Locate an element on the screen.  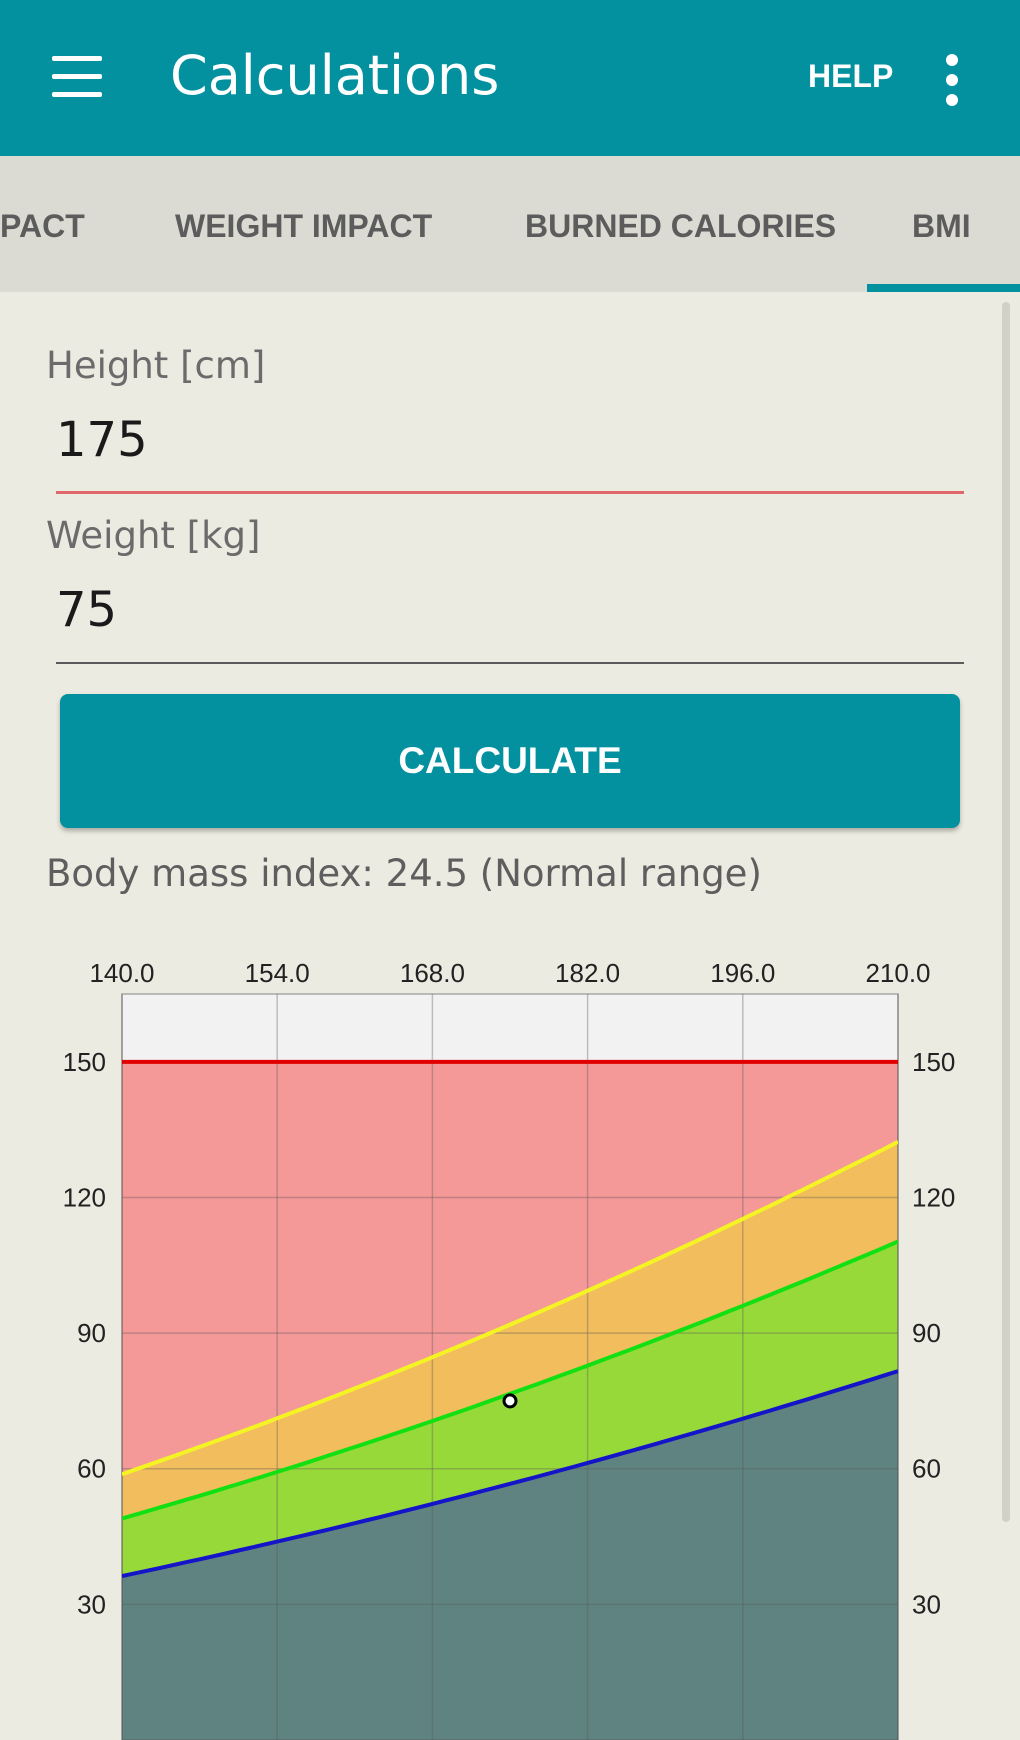
tab-bmi: BMI is located at coordinates (941, 226).